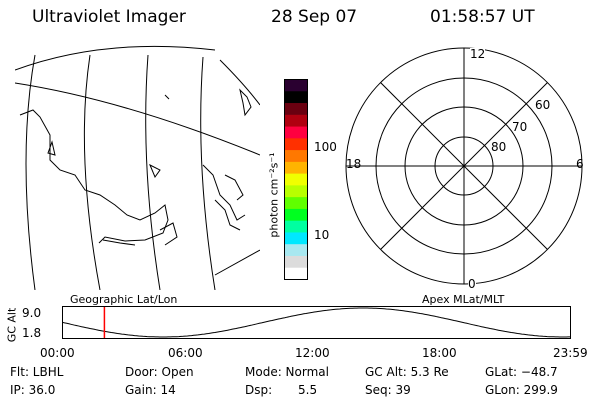 This screenshot has height=400, width=600. What do you see at coordinates (570, 353) in the screenshot?
I see `orbit-xtick-4: 23:59` at bounding box center [570, 353].